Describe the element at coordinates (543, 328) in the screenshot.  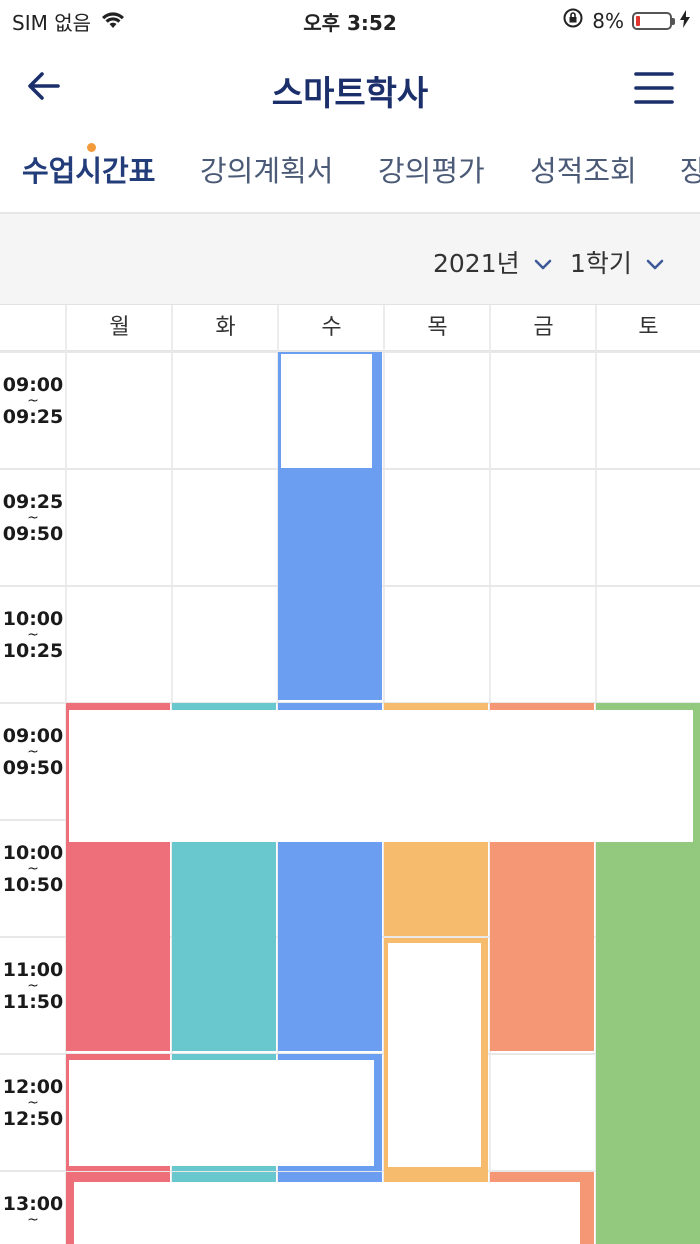
I see `day-header-fri: 금` at that location.